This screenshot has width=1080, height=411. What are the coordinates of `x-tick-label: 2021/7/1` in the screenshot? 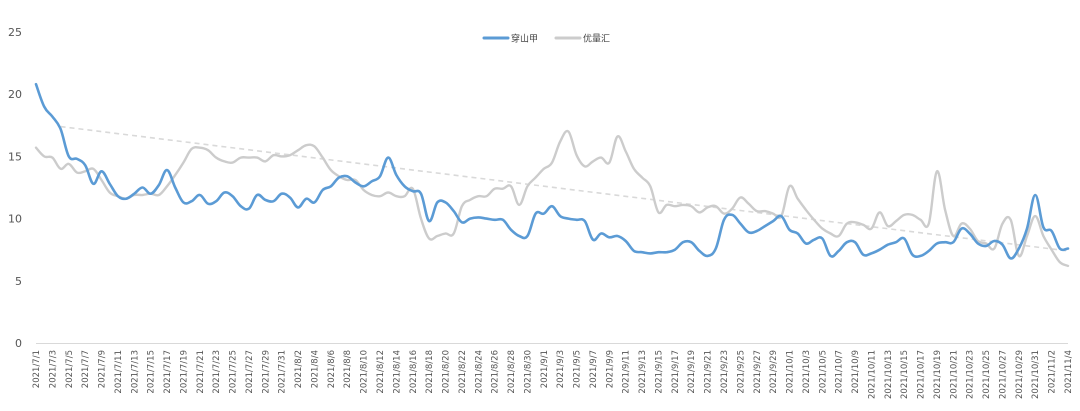 It's located at (37, 369).